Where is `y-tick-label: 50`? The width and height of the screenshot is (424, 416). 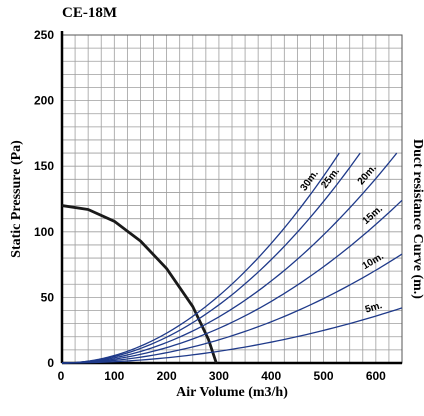 y-tick-label: 50 is located at coordinates (48, 297).